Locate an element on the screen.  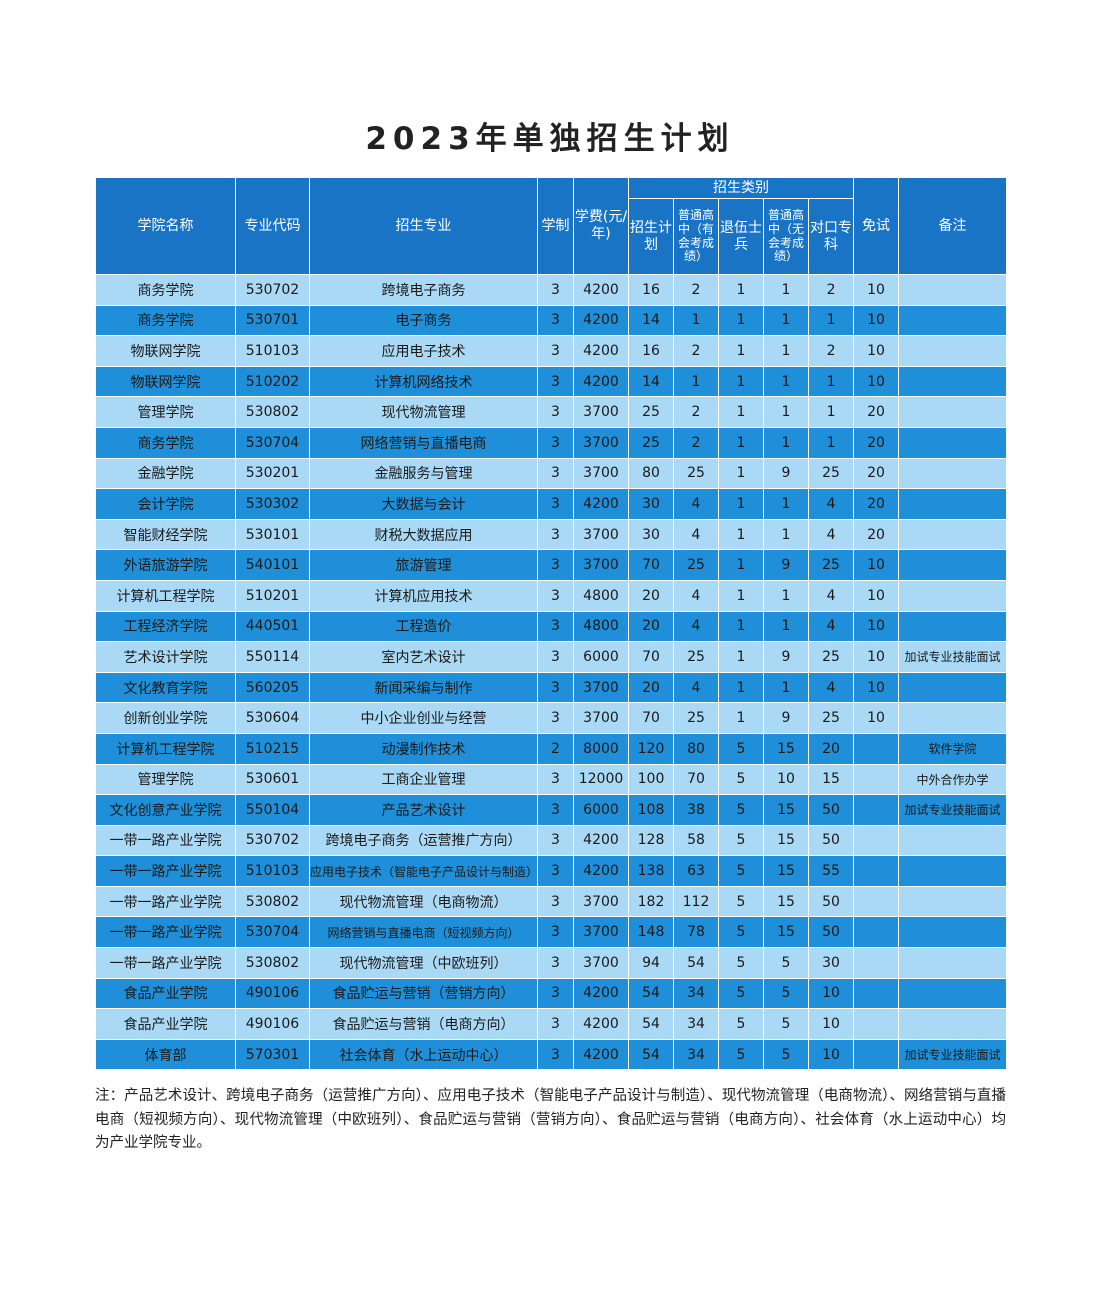
general-with-scores-cell: 4 is located at coordinates (696, 595).